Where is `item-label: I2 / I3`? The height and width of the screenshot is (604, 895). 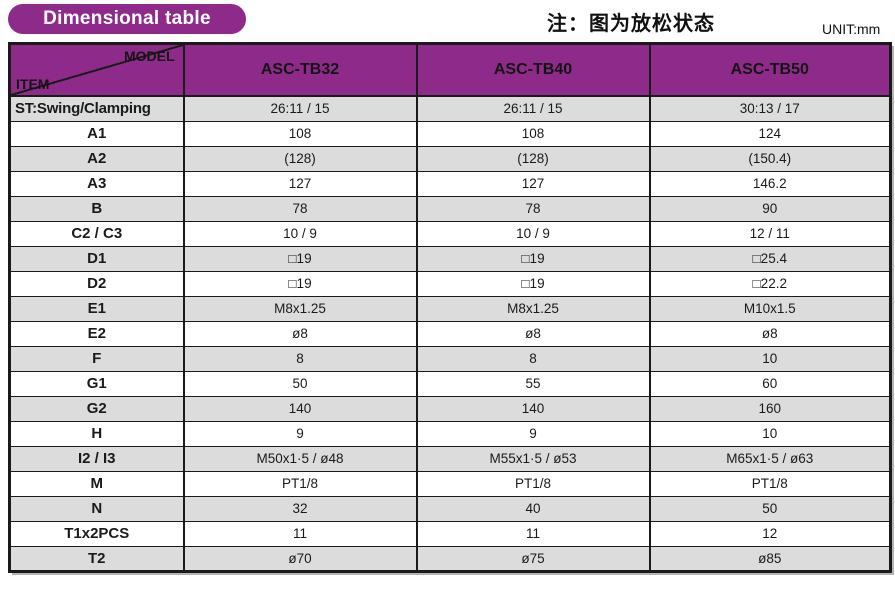
item-label: I2 / I3 is located at coordinates (96, 458).